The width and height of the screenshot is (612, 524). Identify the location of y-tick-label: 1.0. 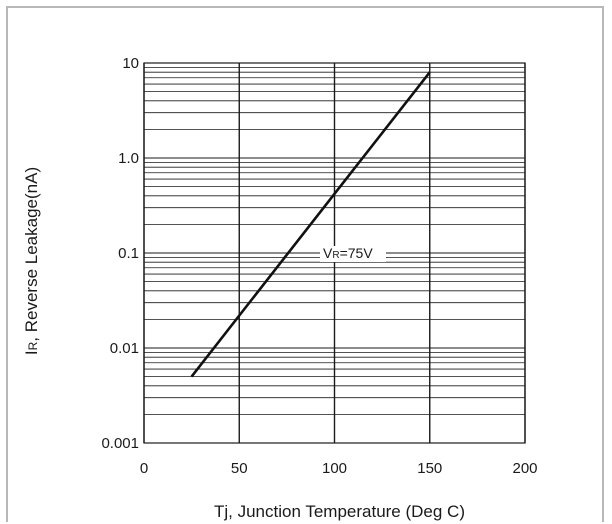
(128, 158).